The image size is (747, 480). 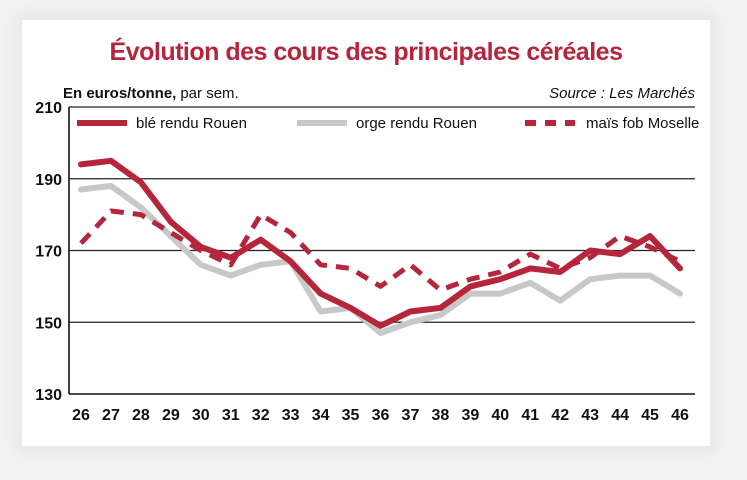 I want to click on y-tick-label: 150, so click(x=48, y=323).